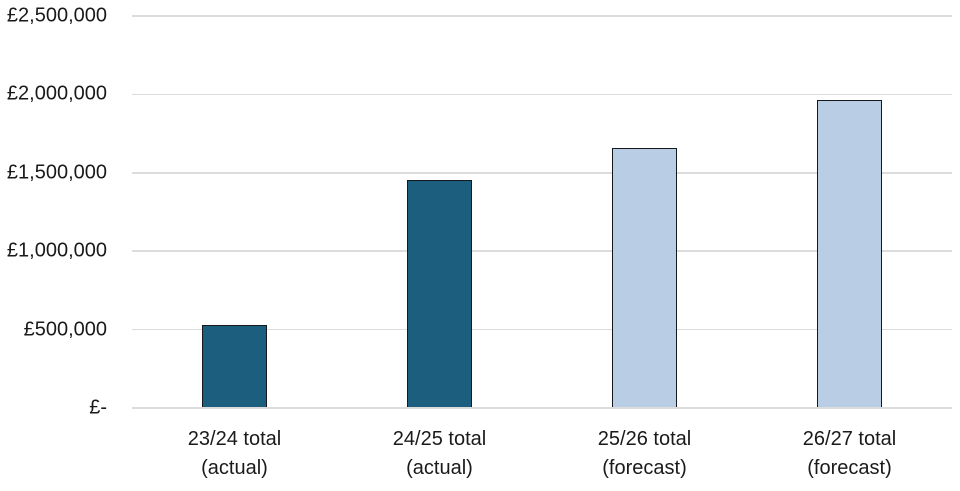 The width and height of the screenshot is (960, 491). Describe the element at coordinates (56, 15) in the screenshot. I see `y-axis-tick-label: £2,500,000` at that location.